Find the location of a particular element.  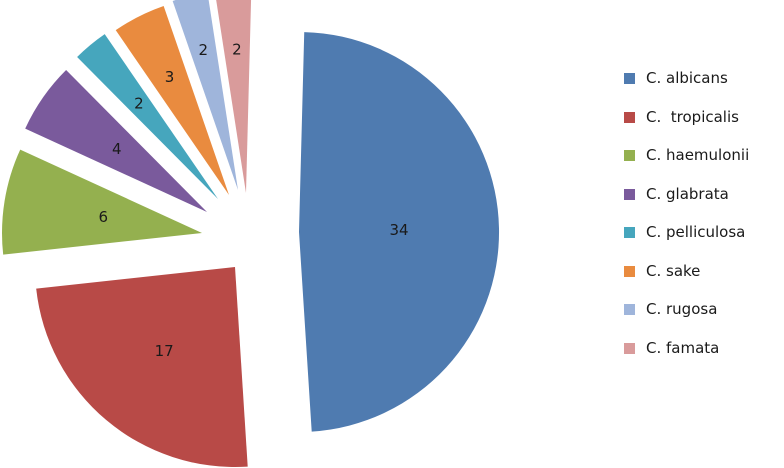

slice-value-label: 34 is located at coordinates (398, 230).